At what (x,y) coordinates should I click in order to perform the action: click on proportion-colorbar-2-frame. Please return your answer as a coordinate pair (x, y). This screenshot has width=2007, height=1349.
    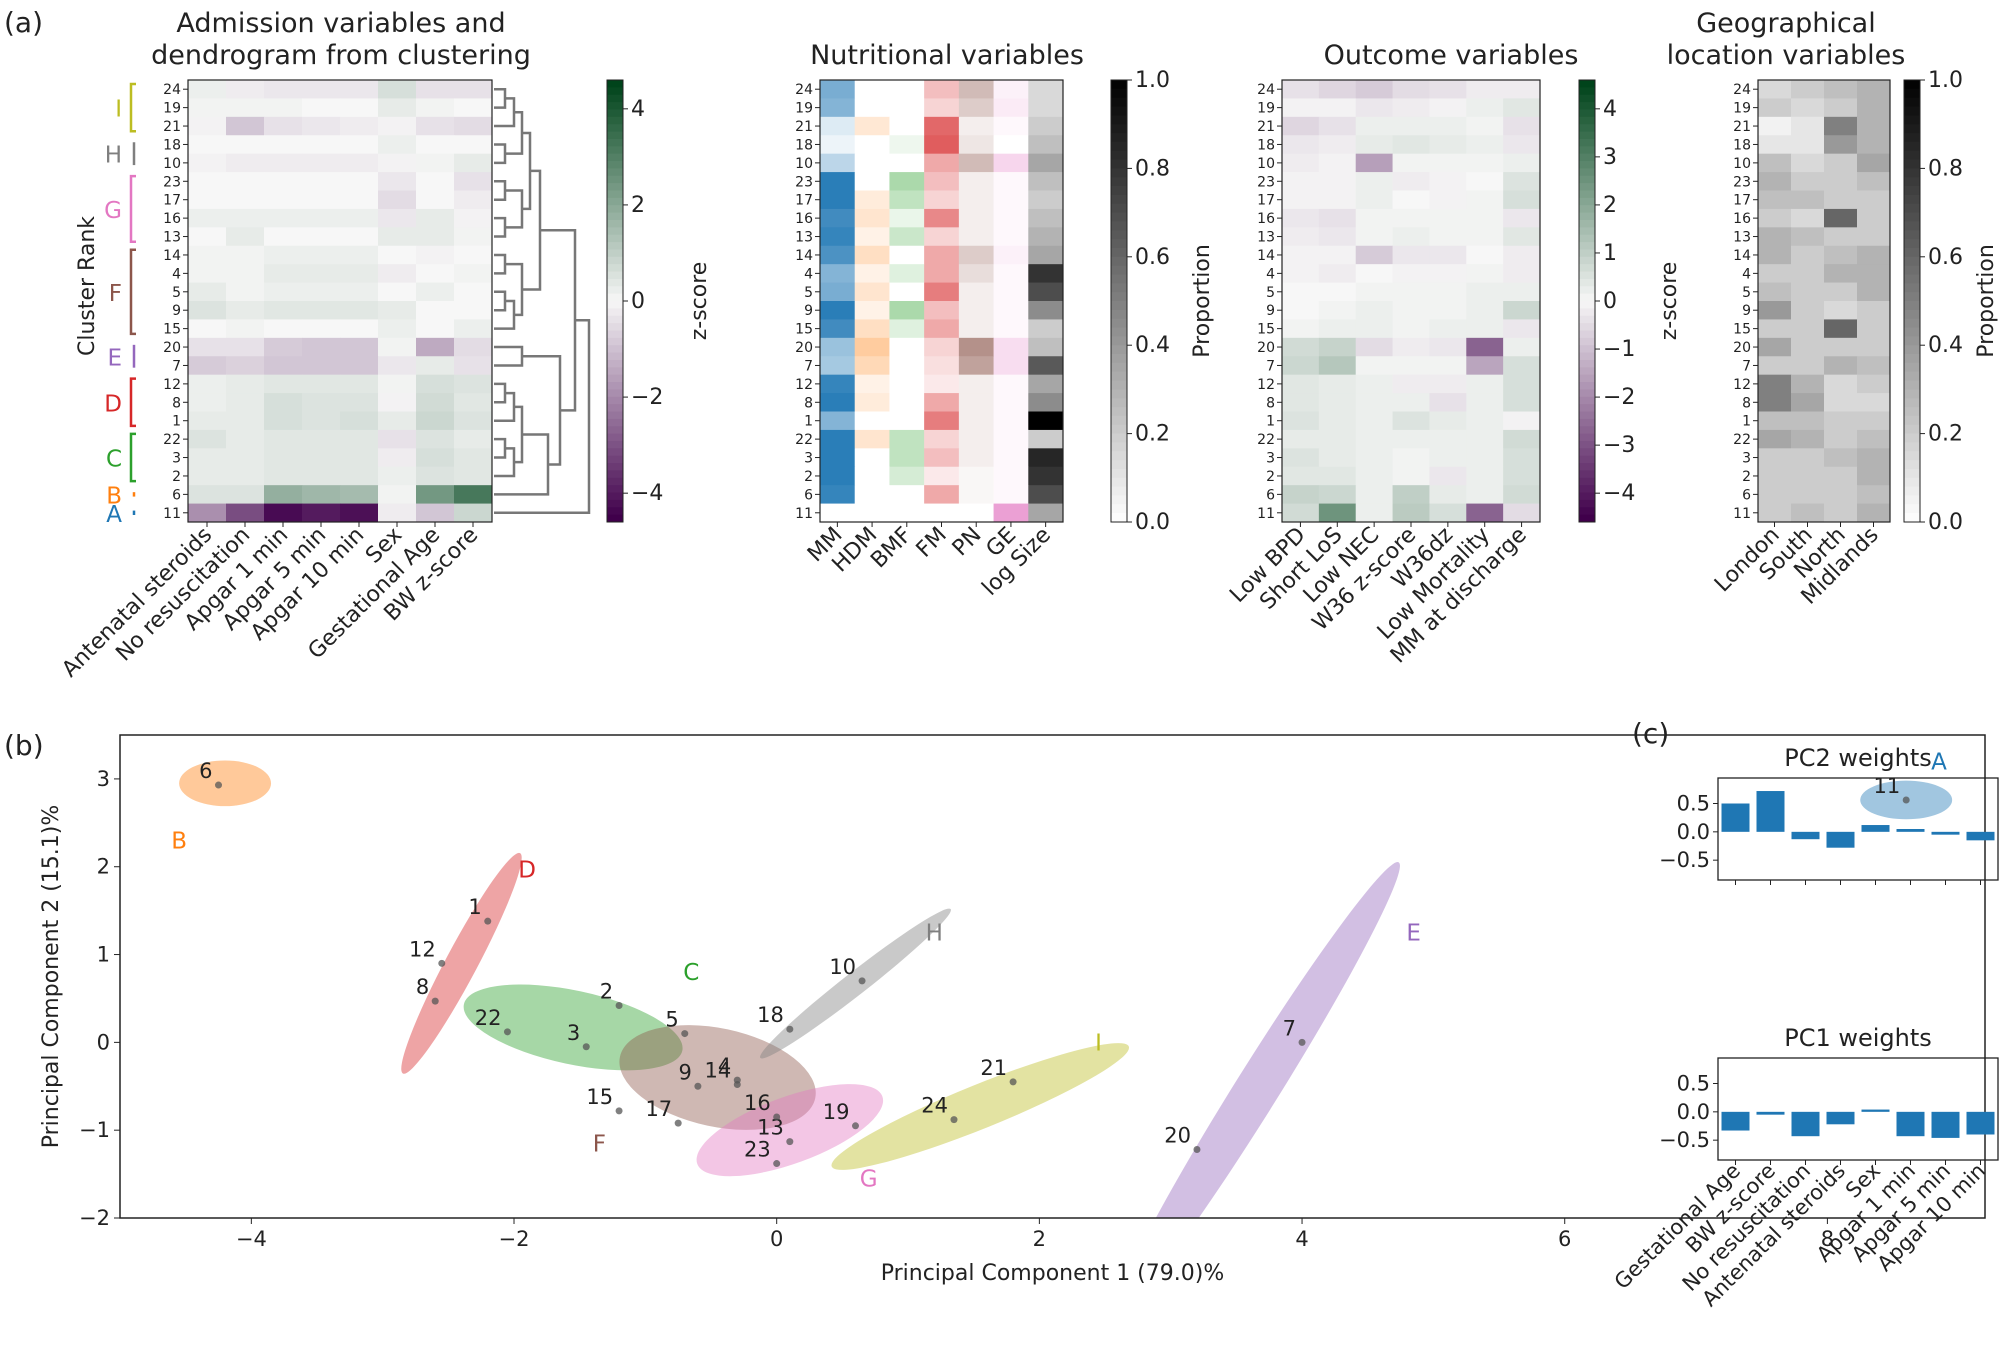
    Looking at the image, I should click on (1912, 301).